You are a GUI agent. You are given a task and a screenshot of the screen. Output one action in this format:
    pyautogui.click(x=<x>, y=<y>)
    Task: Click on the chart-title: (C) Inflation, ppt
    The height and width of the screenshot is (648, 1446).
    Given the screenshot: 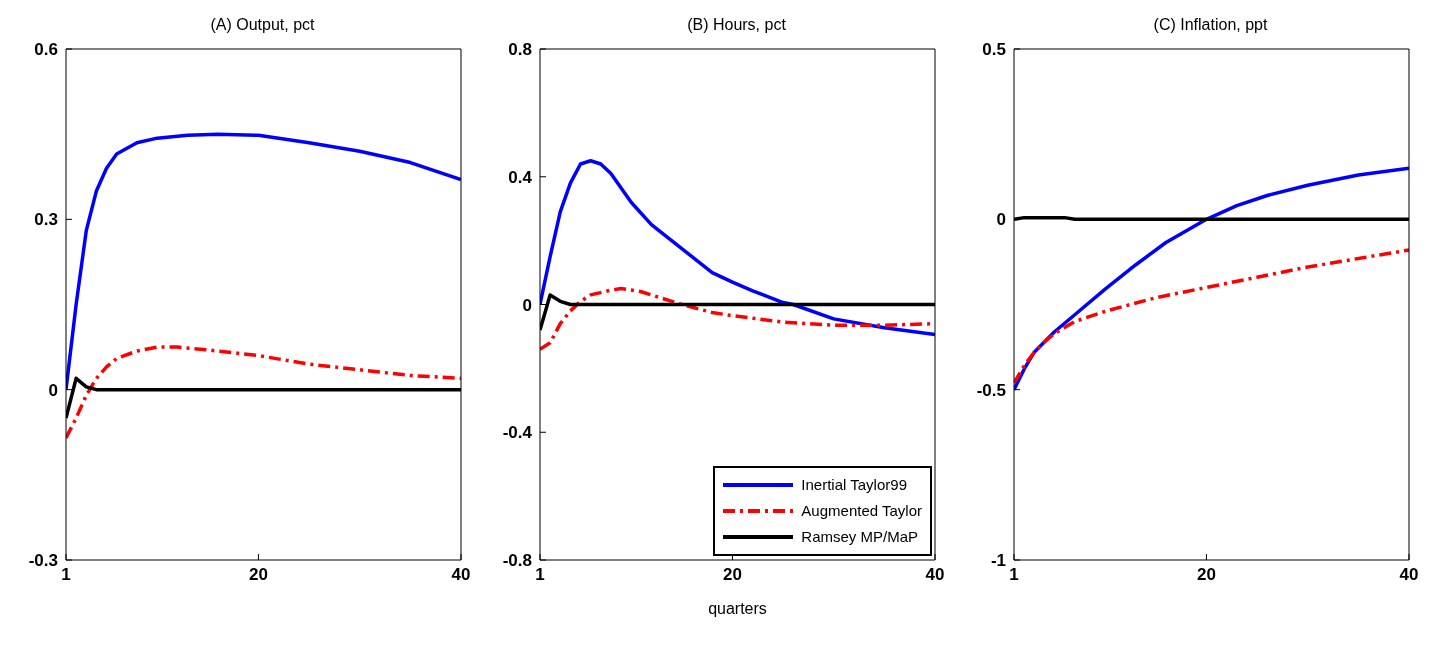 What is the action you would take?
    pyautogui.click(x=1210, y=25)
    